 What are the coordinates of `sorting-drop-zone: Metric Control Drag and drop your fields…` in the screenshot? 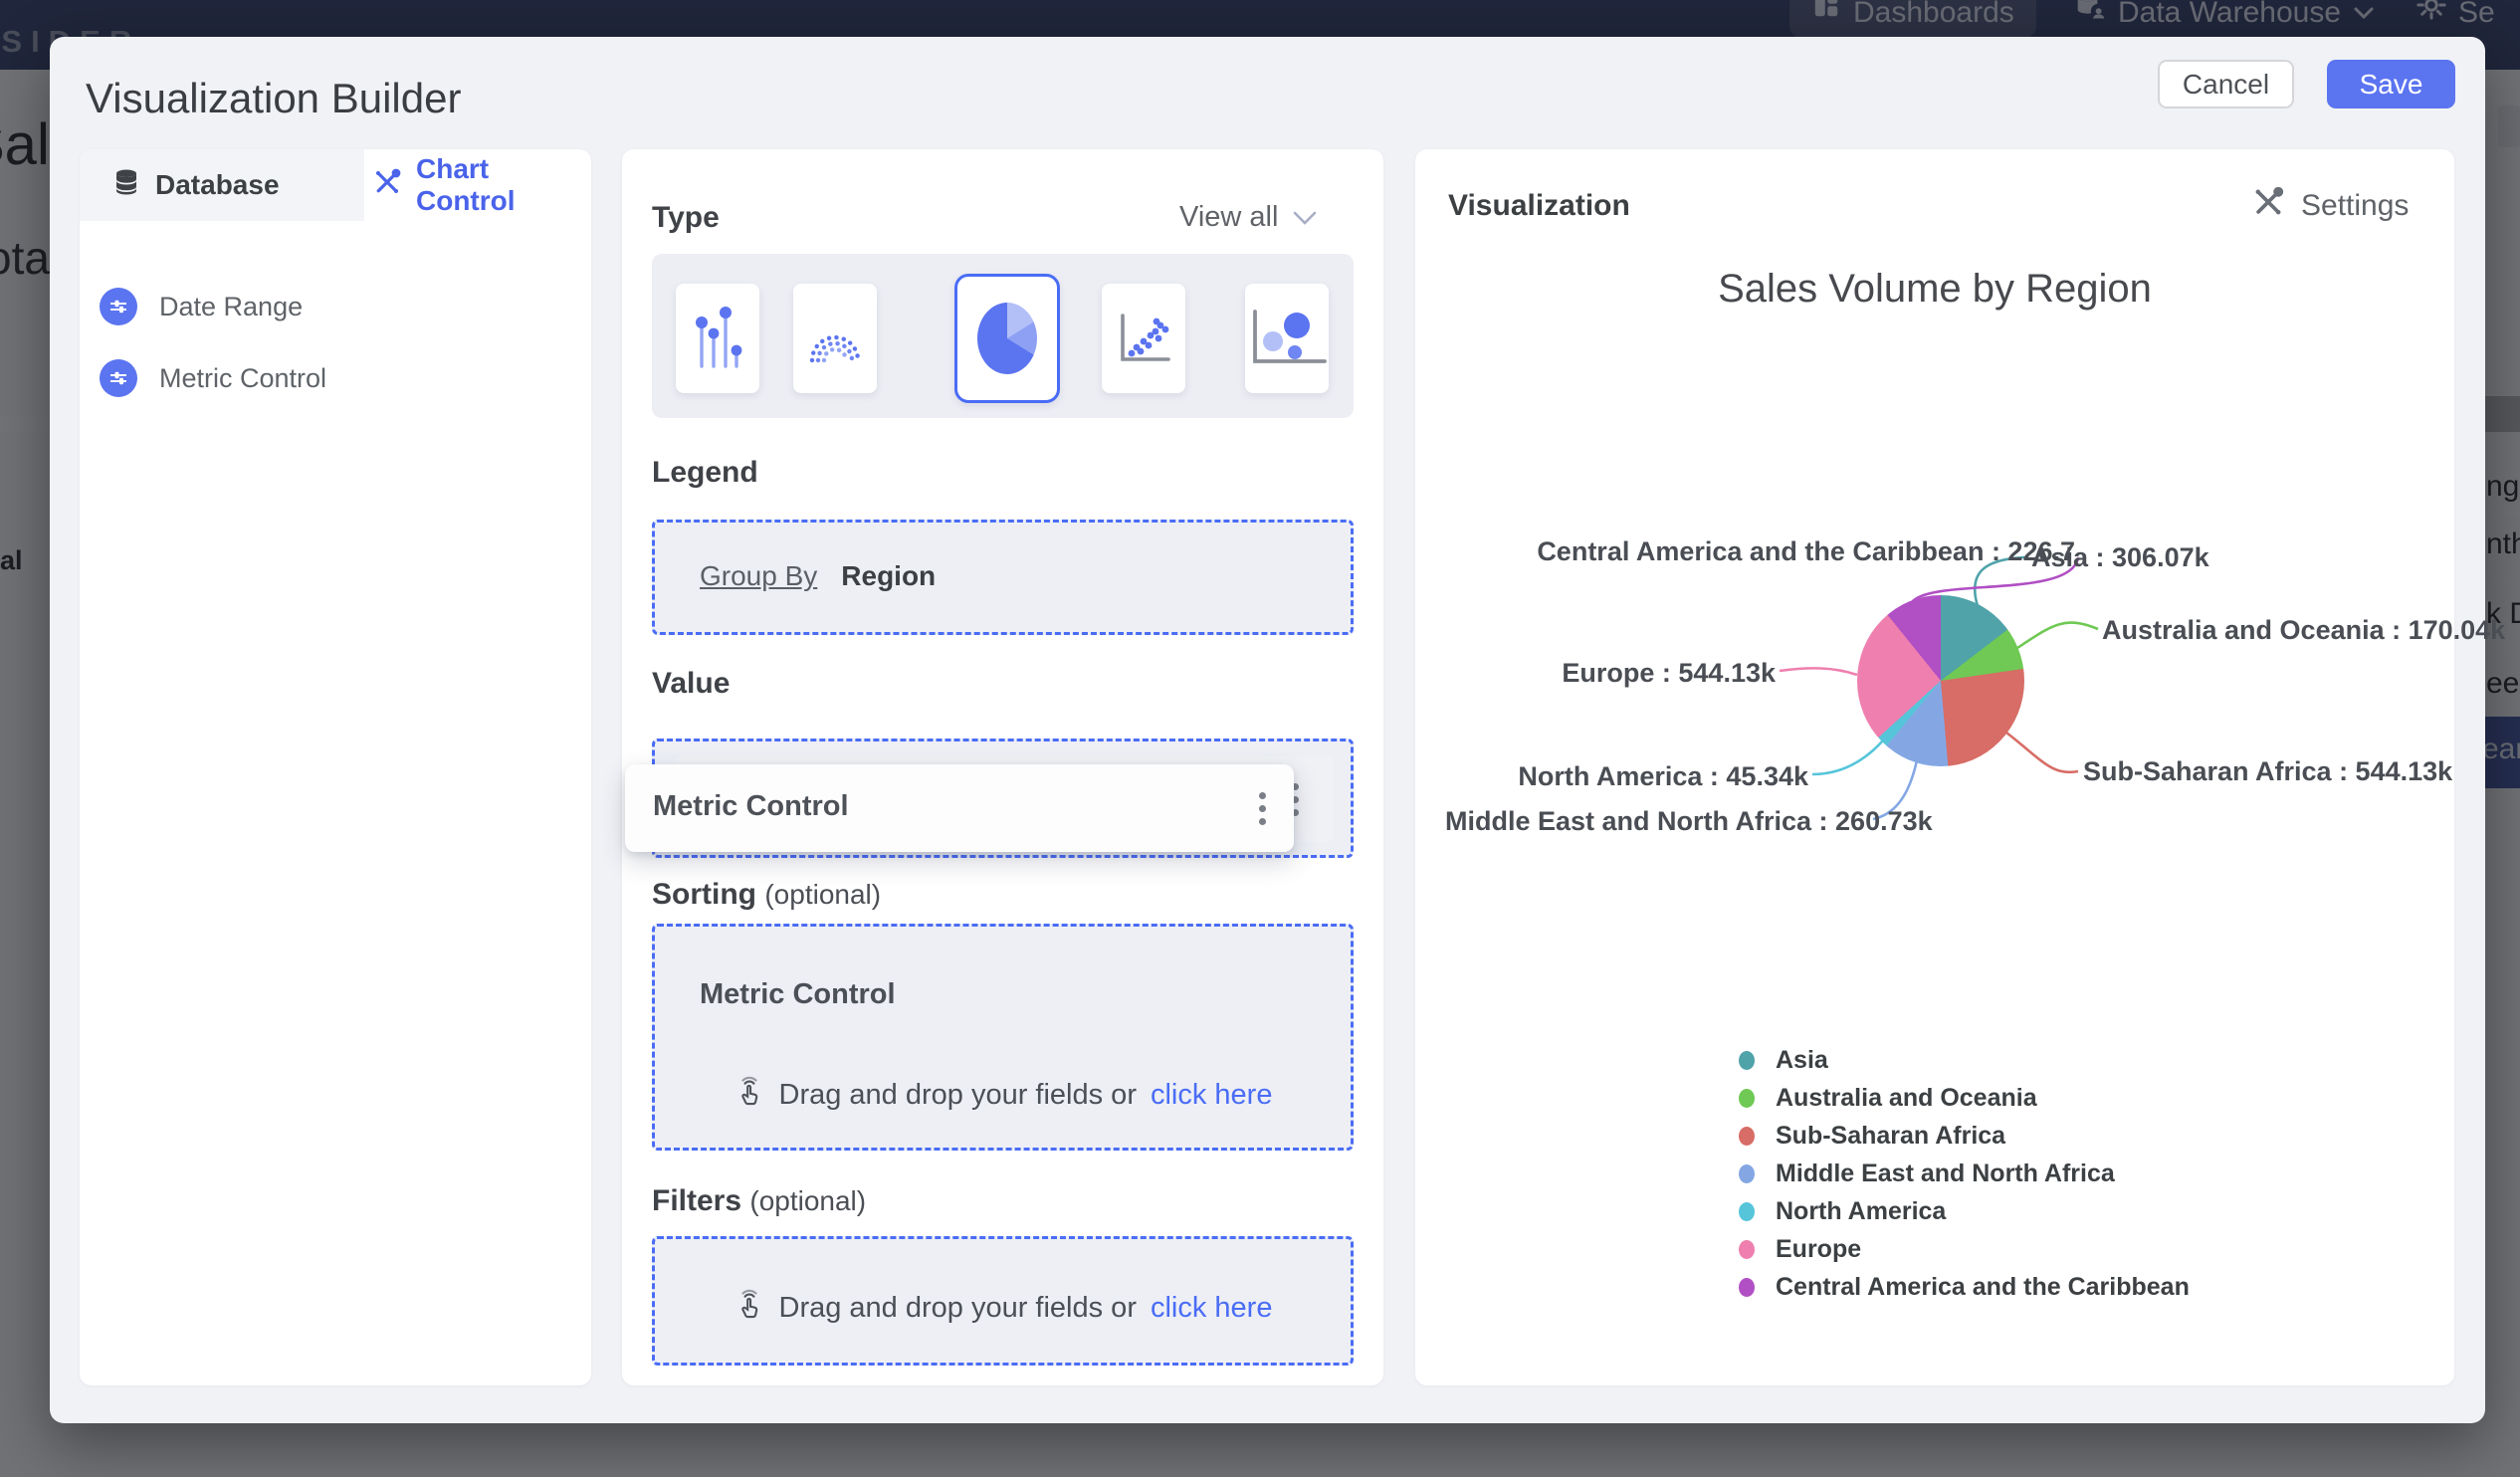 It's located at (1003, 1037).